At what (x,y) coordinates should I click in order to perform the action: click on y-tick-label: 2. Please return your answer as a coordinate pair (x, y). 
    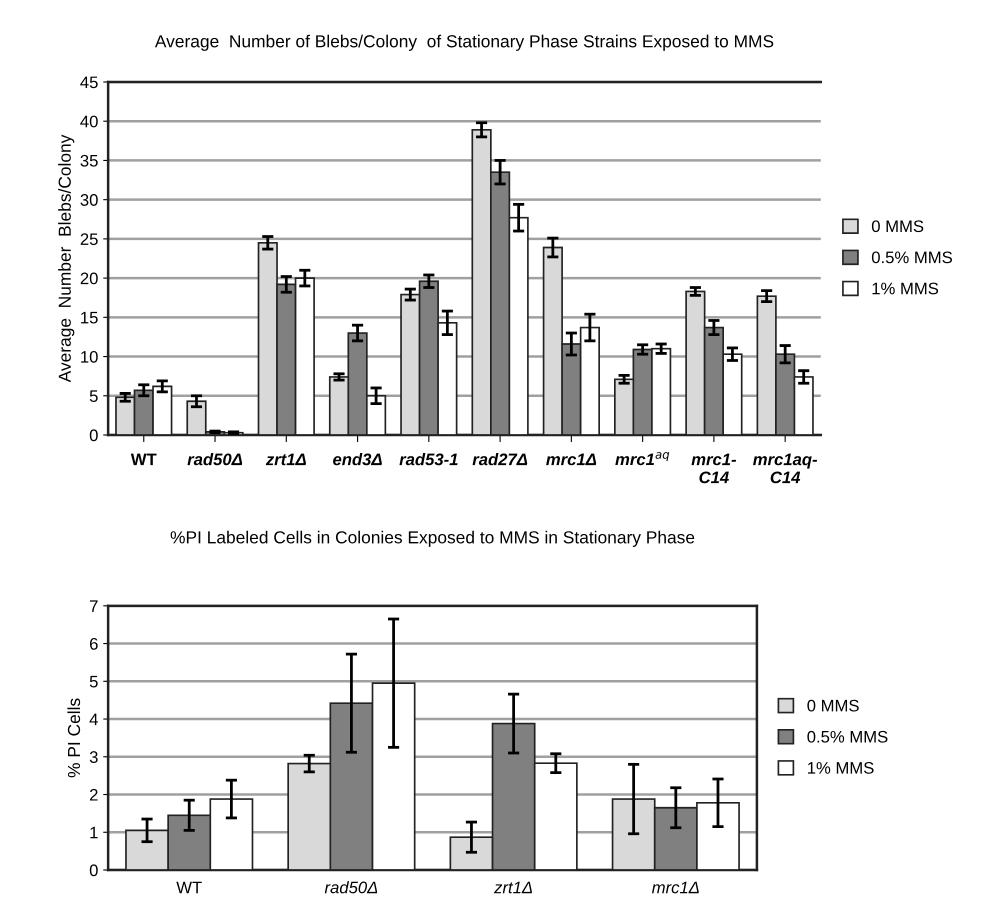
    Looking at the image, I should click on (94, 794).